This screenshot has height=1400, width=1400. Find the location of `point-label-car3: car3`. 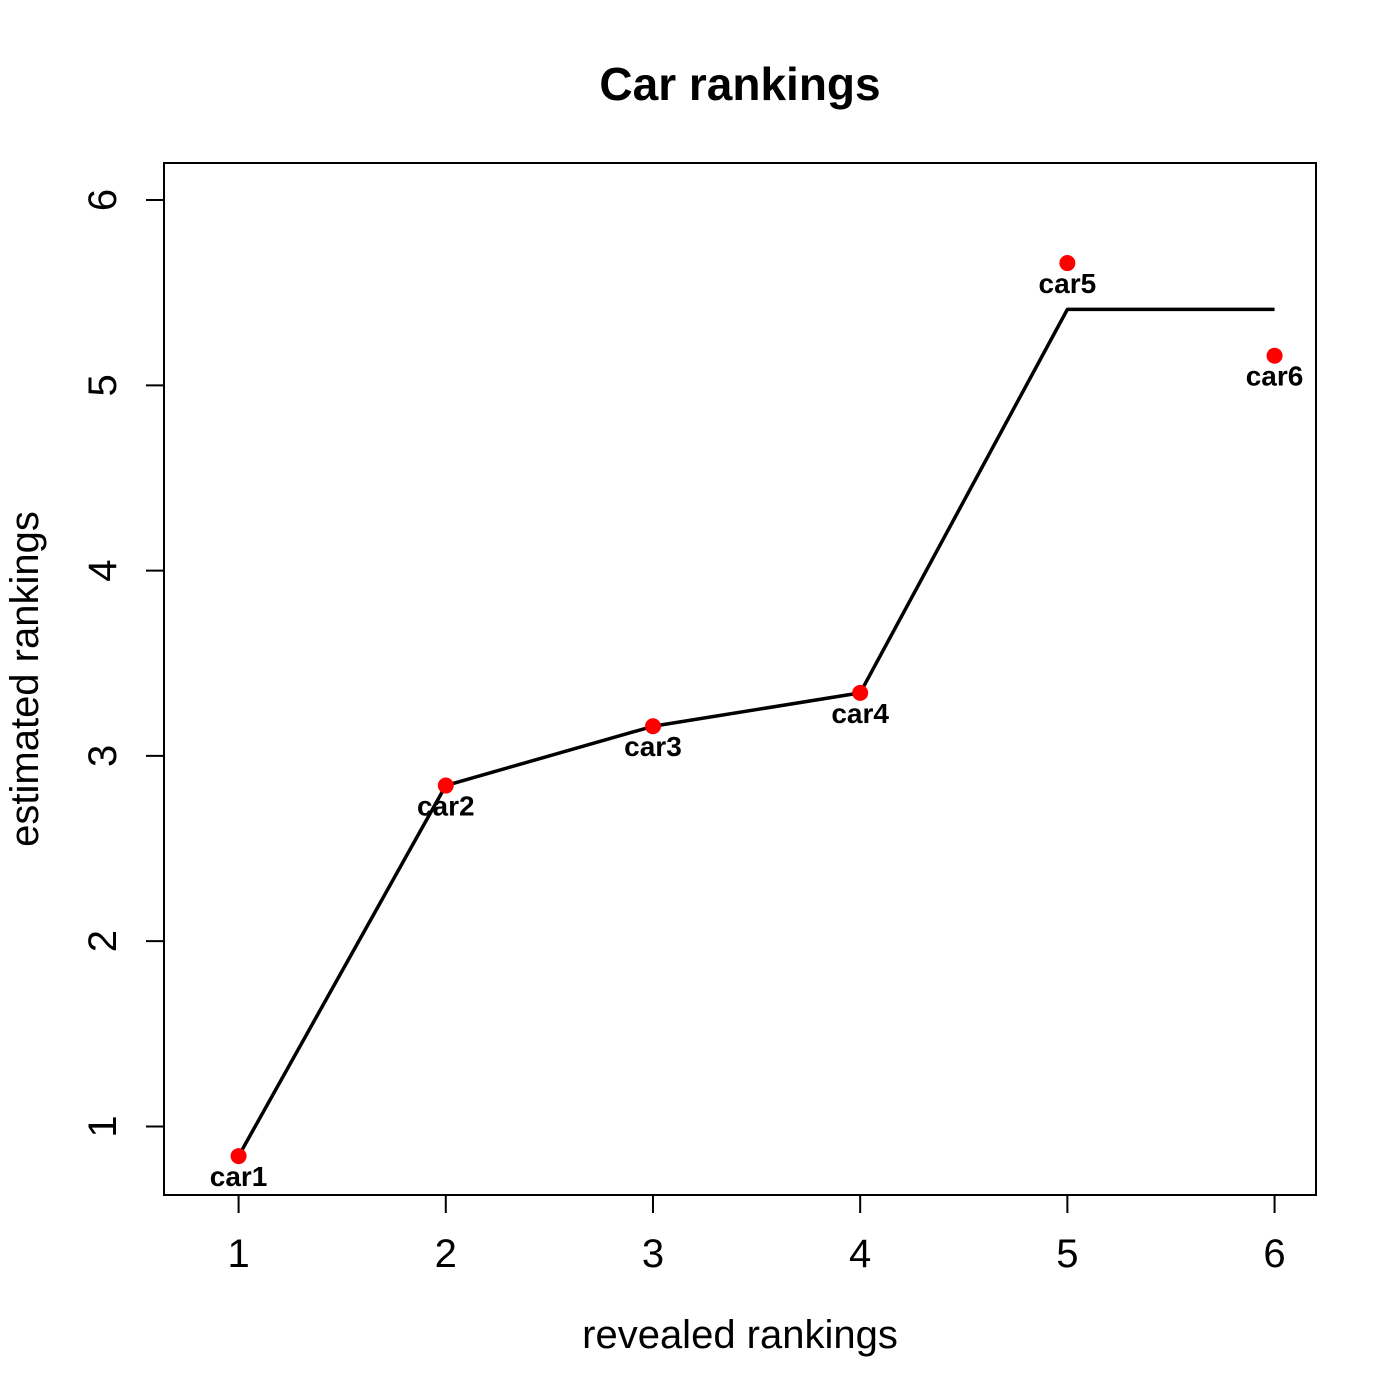

point-label-car3: car3 is located at coordinates (653, 746).